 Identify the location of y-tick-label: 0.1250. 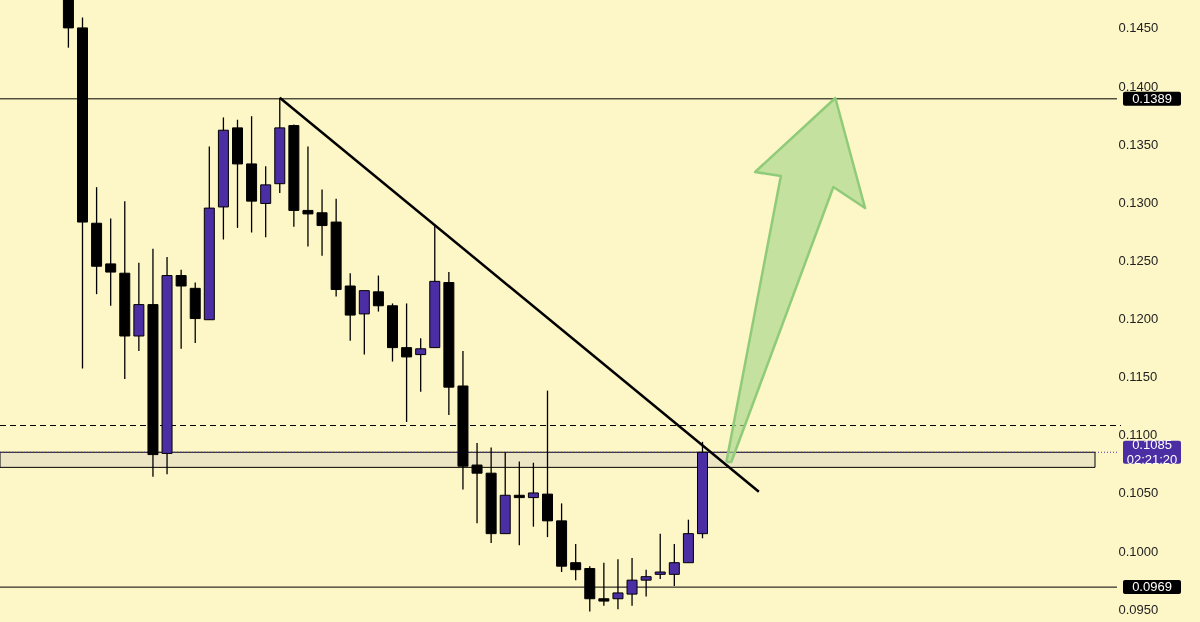
(1138, 260).